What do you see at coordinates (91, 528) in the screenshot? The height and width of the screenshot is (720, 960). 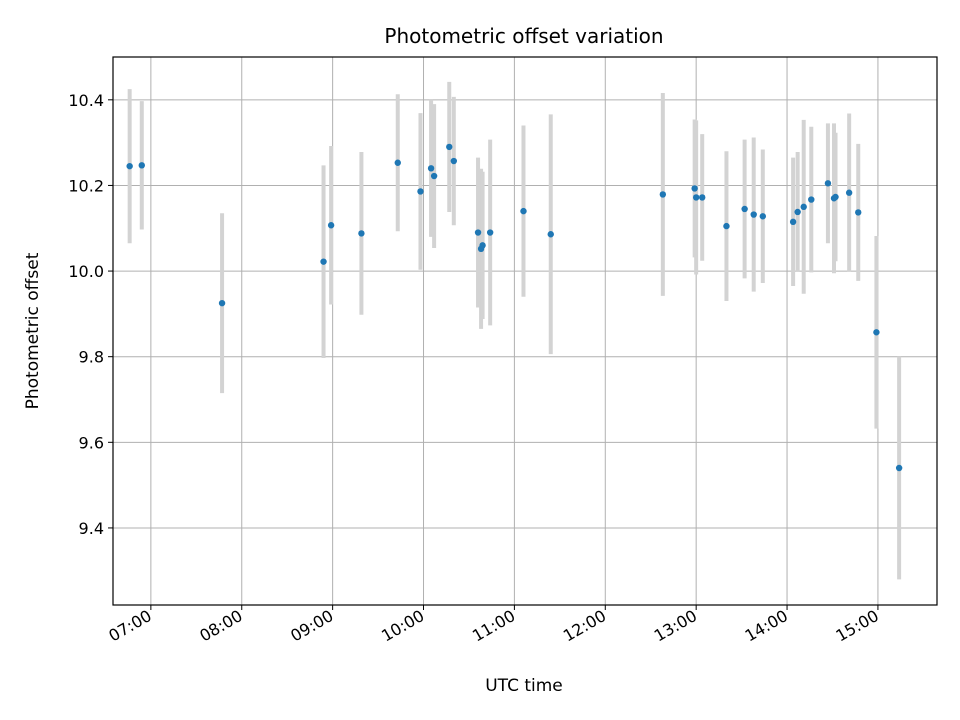 I see `y-tick-label: 9.4` at bounding box center [91, 528].